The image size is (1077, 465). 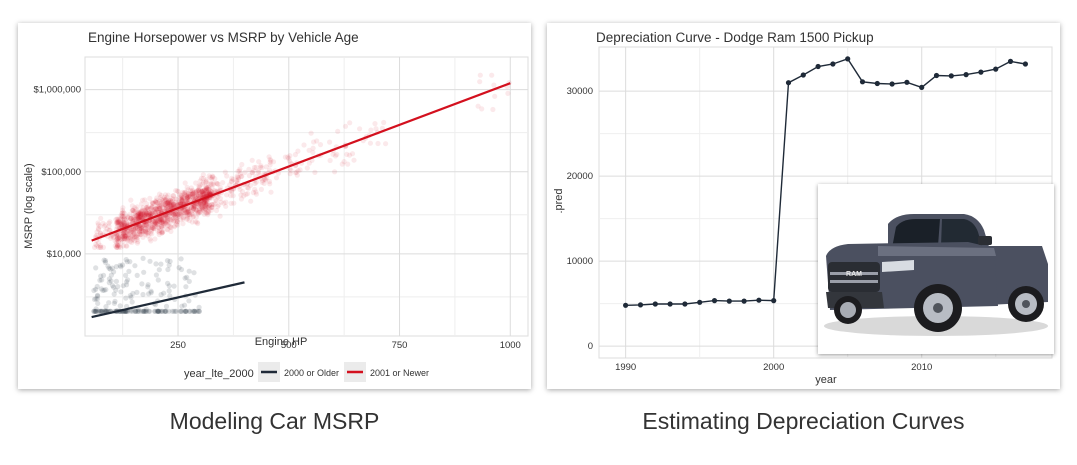 What do you see at coordinates (559, 200) in the screenshot?
I see `y-axis-label: .pred` at bounding box center [559, 200].